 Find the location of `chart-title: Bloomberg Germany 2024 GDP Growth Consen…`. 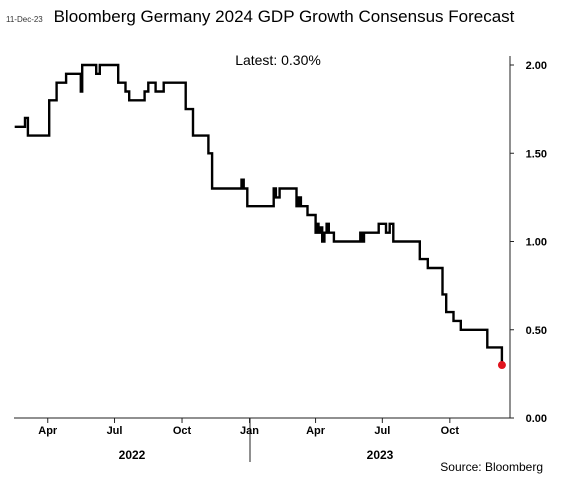

chart-title: Bloomberg Germany 2024 GDP Growth Consen… is located at coordinates (284, 16).